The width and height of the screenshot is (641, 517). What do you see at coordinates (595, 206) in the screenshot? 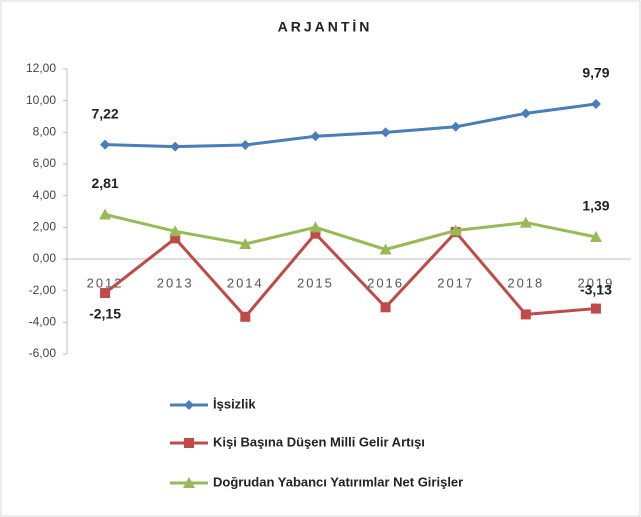
I see `data-label: 1,39` at bounding box center [595, 206].